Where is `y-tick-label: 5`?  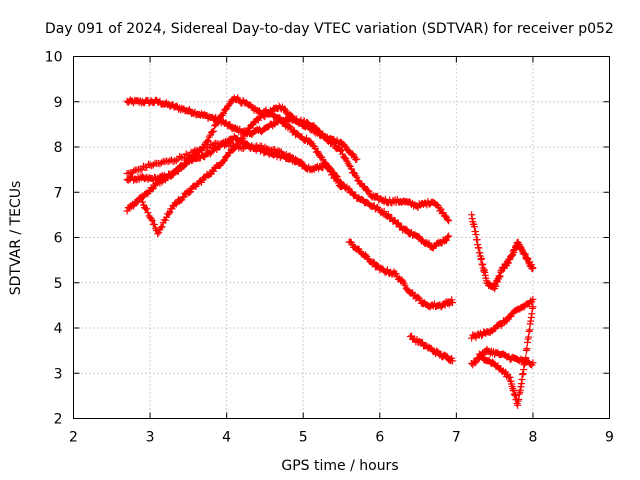
y-tick-label: 5 is located at coordinates (58, 284).